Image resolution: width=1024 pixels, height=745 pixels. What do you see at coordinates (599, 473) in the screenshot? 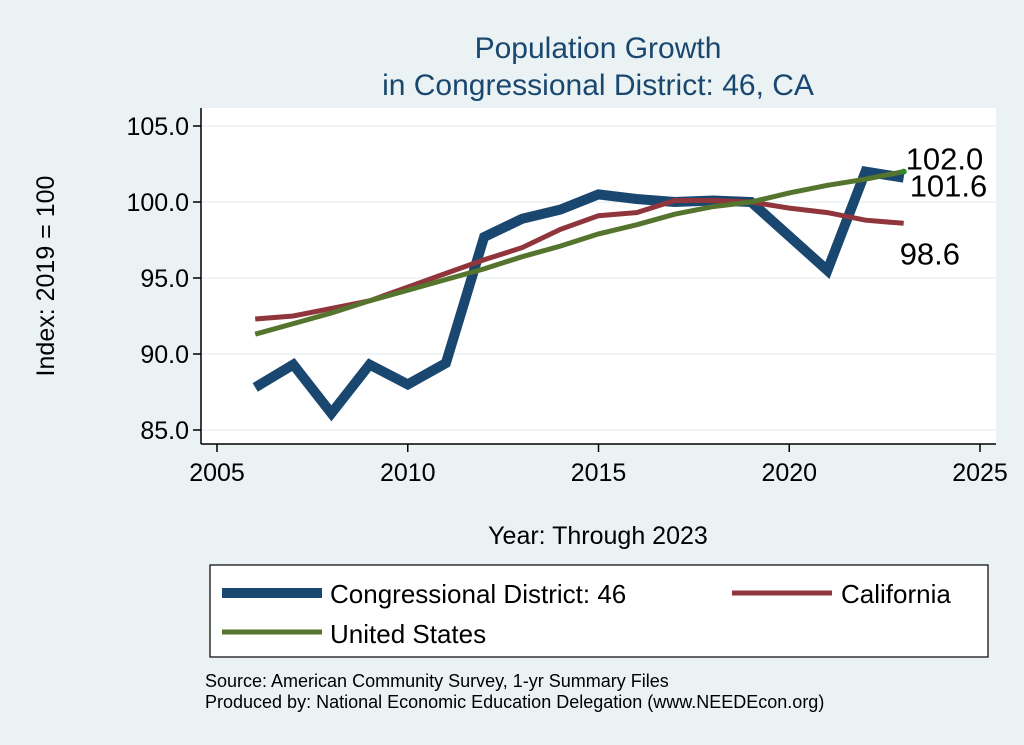
I see `x-tick-label: 2015` at bounding box center [599, 473].